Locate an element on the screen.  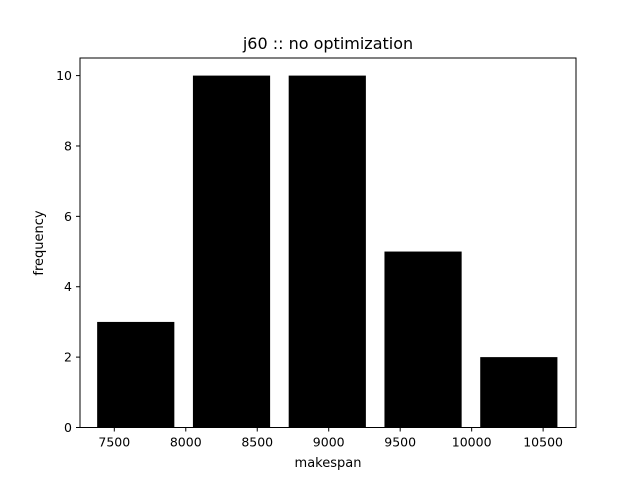
x-tick-label-5: 10000 is located at coordinates (472, 442).